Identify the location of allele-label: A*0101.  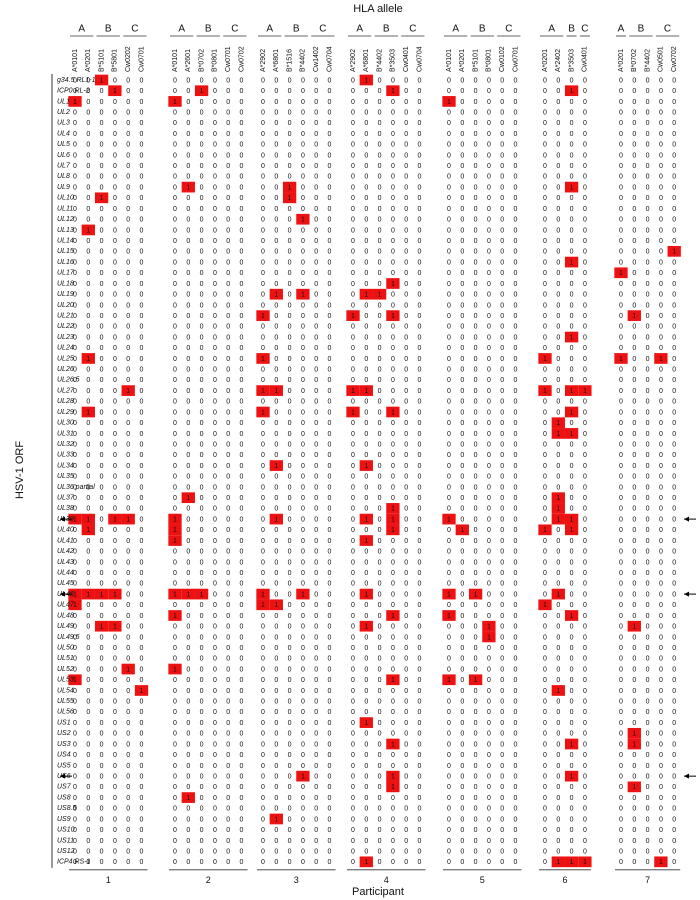
(449, 60).